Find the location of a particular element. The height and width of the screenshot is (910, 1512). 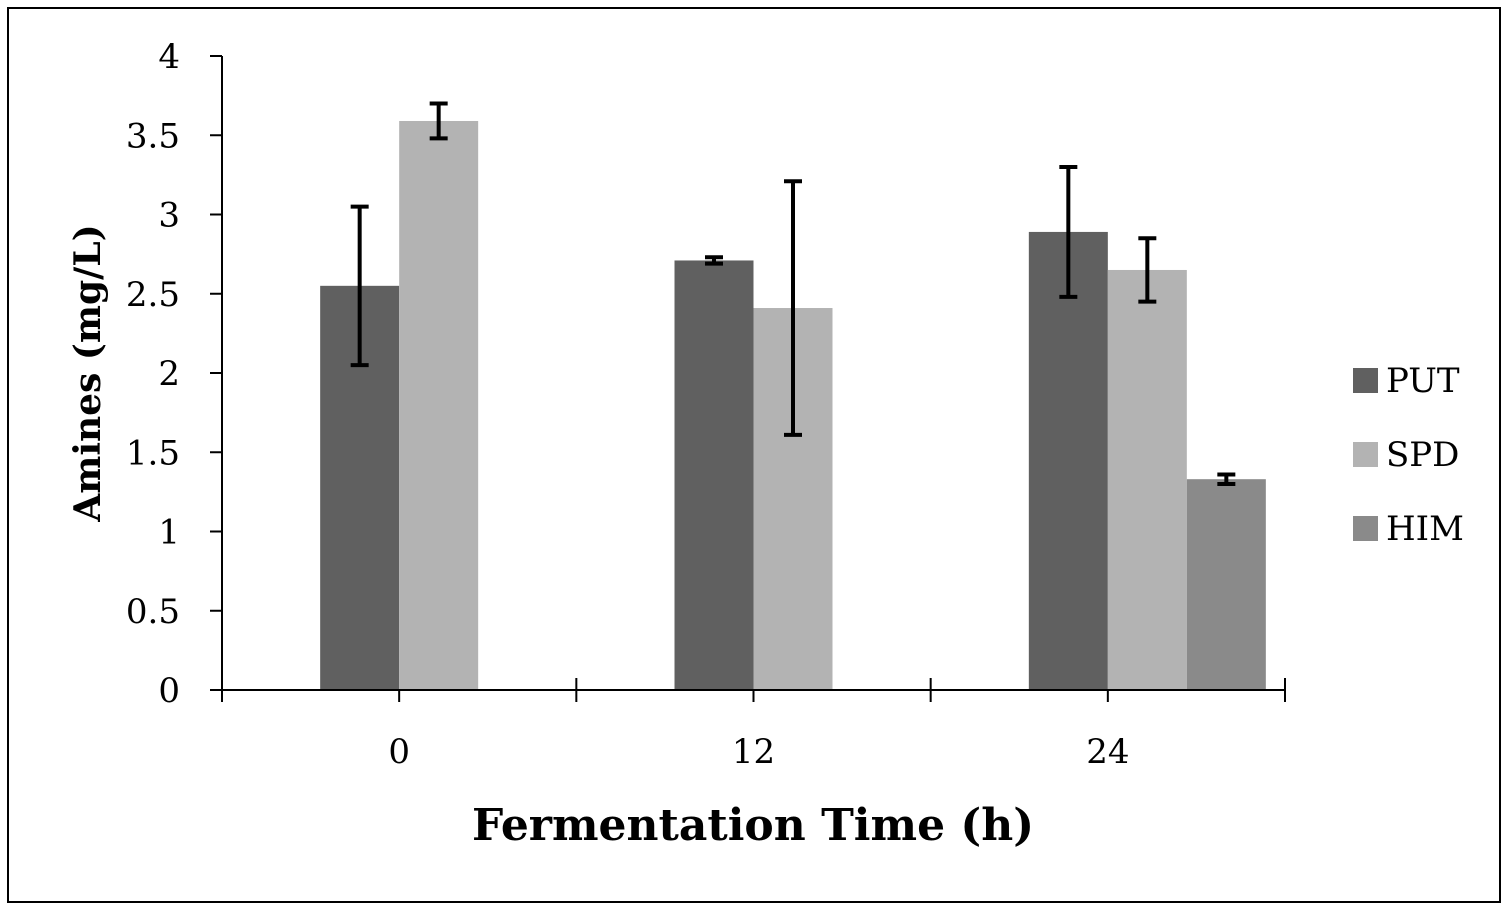

legend-swatch-spd is located at coordinates (1365, 454).